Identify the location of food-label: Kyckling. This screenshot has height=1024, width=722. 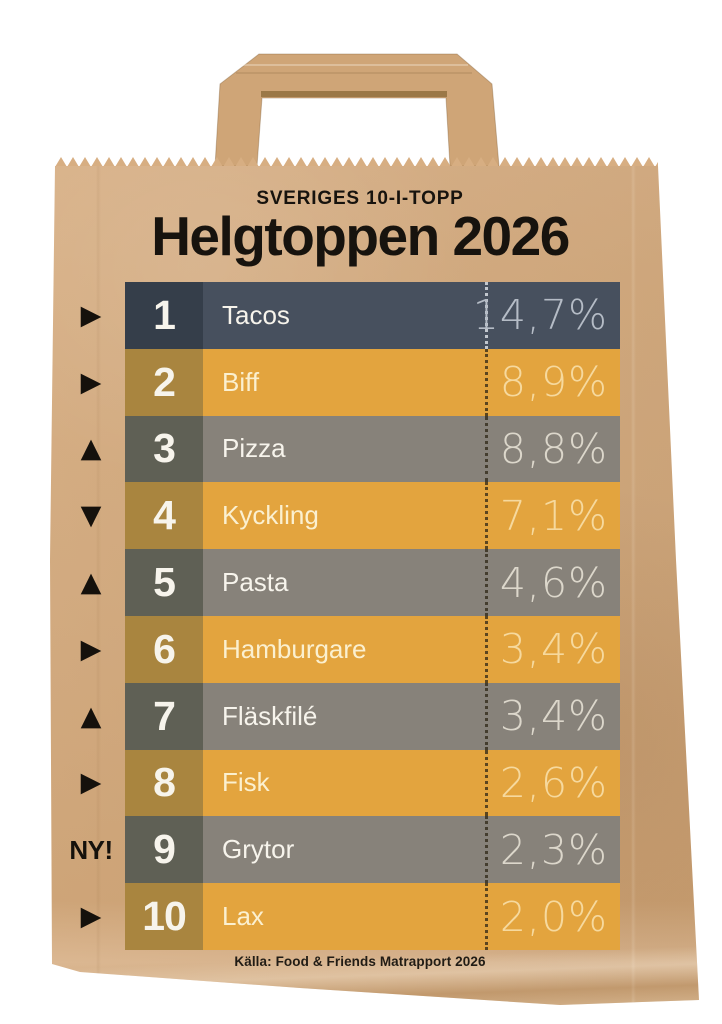
(270, 515).